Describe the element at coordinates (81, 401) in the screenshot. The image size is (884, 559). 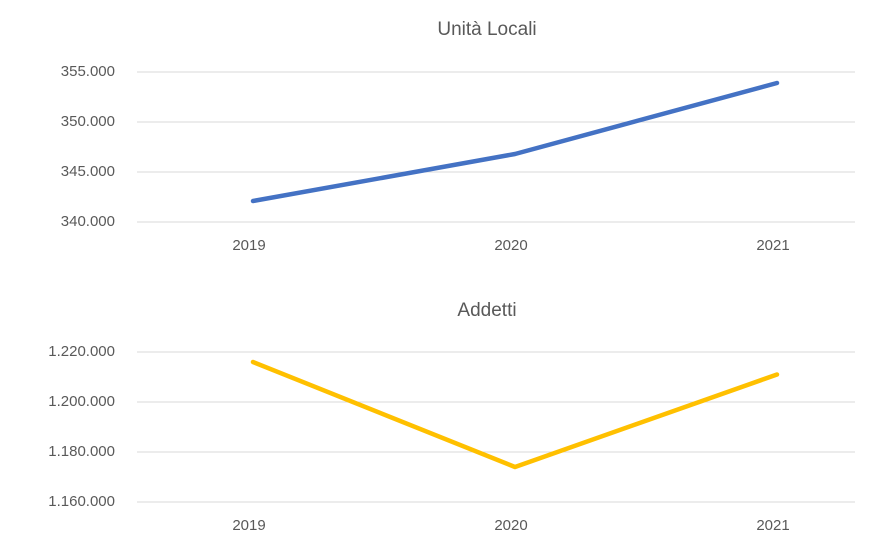
I see `y-tick-label: 1.200.000` at that location.